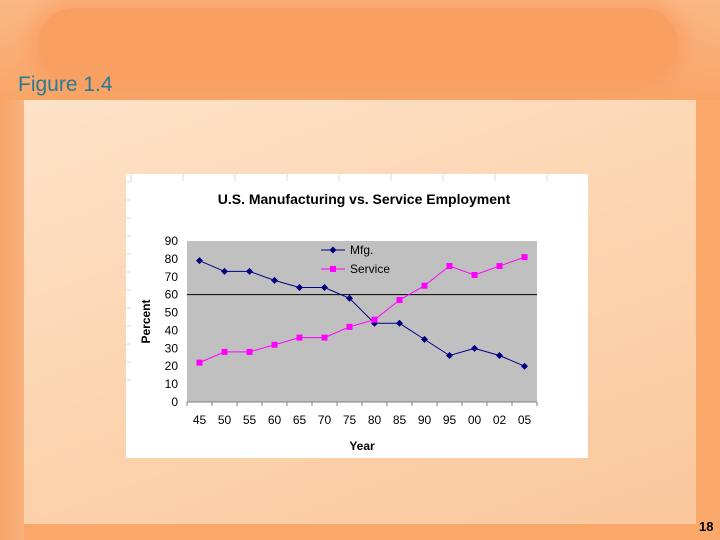  What do you see at coordinates (300, 420) in the screenshot?
I see `x-tick-label: 65` at bounding box center [300, 420].